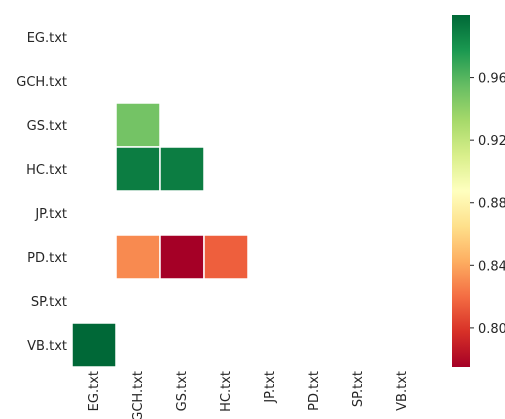  What do you see at coordinates (49, 302) in the screenshot?
I see `y-tick-label: SP.txt` at bounding box center [49, 302].